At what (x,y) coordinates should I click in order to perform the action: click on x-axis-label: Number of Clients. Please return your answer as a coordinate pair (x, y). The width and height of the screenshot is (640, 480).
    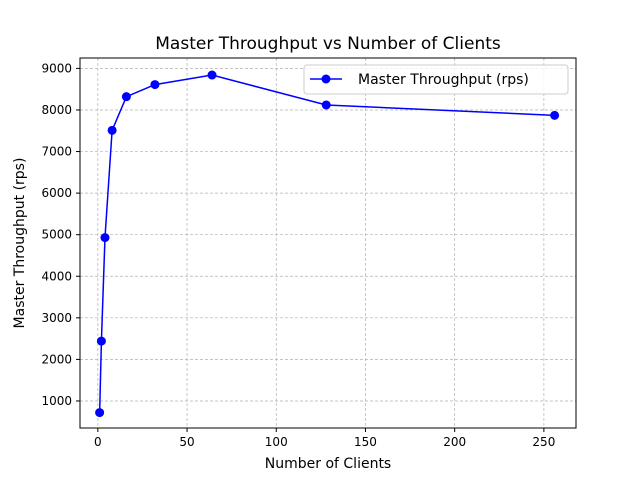
    Looking at the image, I should click on (328, 464).